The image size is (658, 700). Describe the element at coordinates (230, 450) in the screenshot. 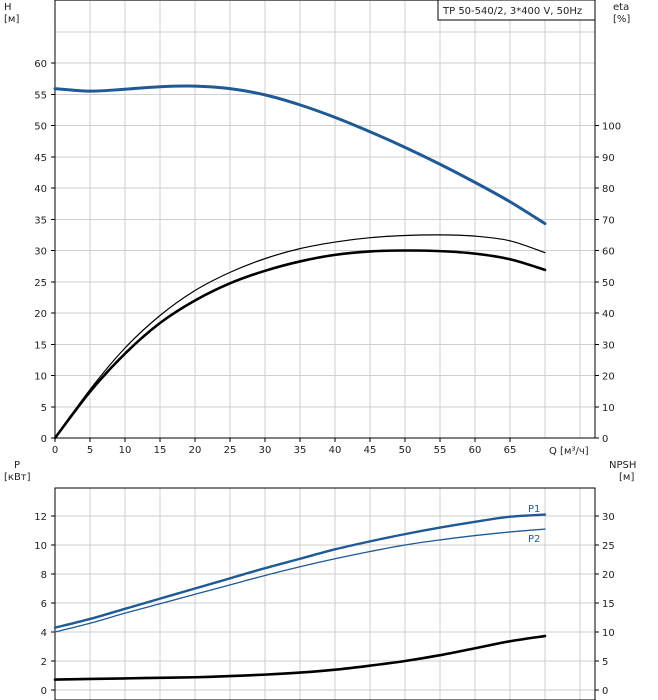

I see `x-tick-label: 25` at that location.